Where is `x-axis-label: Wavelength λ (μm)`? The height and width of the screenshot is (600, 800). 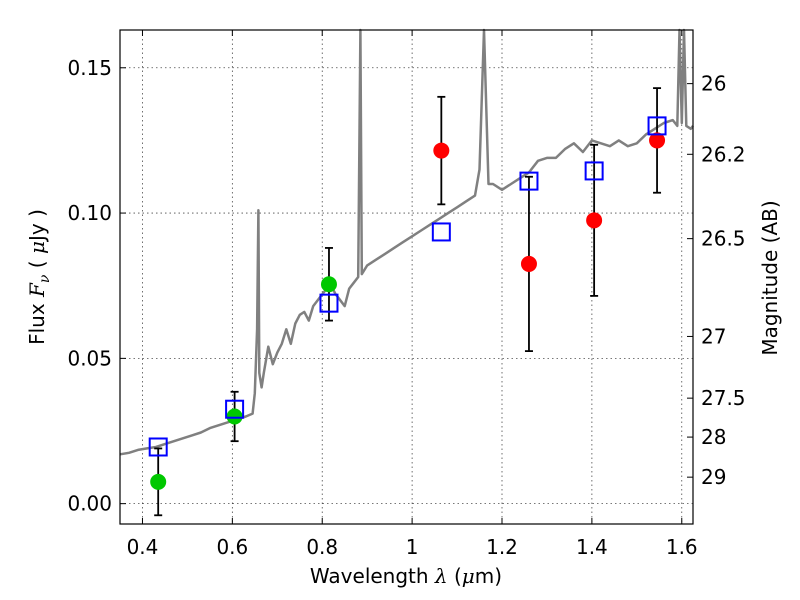 x-axis-label: Wavelength λ (μm) is located at coordinates (406, 576).